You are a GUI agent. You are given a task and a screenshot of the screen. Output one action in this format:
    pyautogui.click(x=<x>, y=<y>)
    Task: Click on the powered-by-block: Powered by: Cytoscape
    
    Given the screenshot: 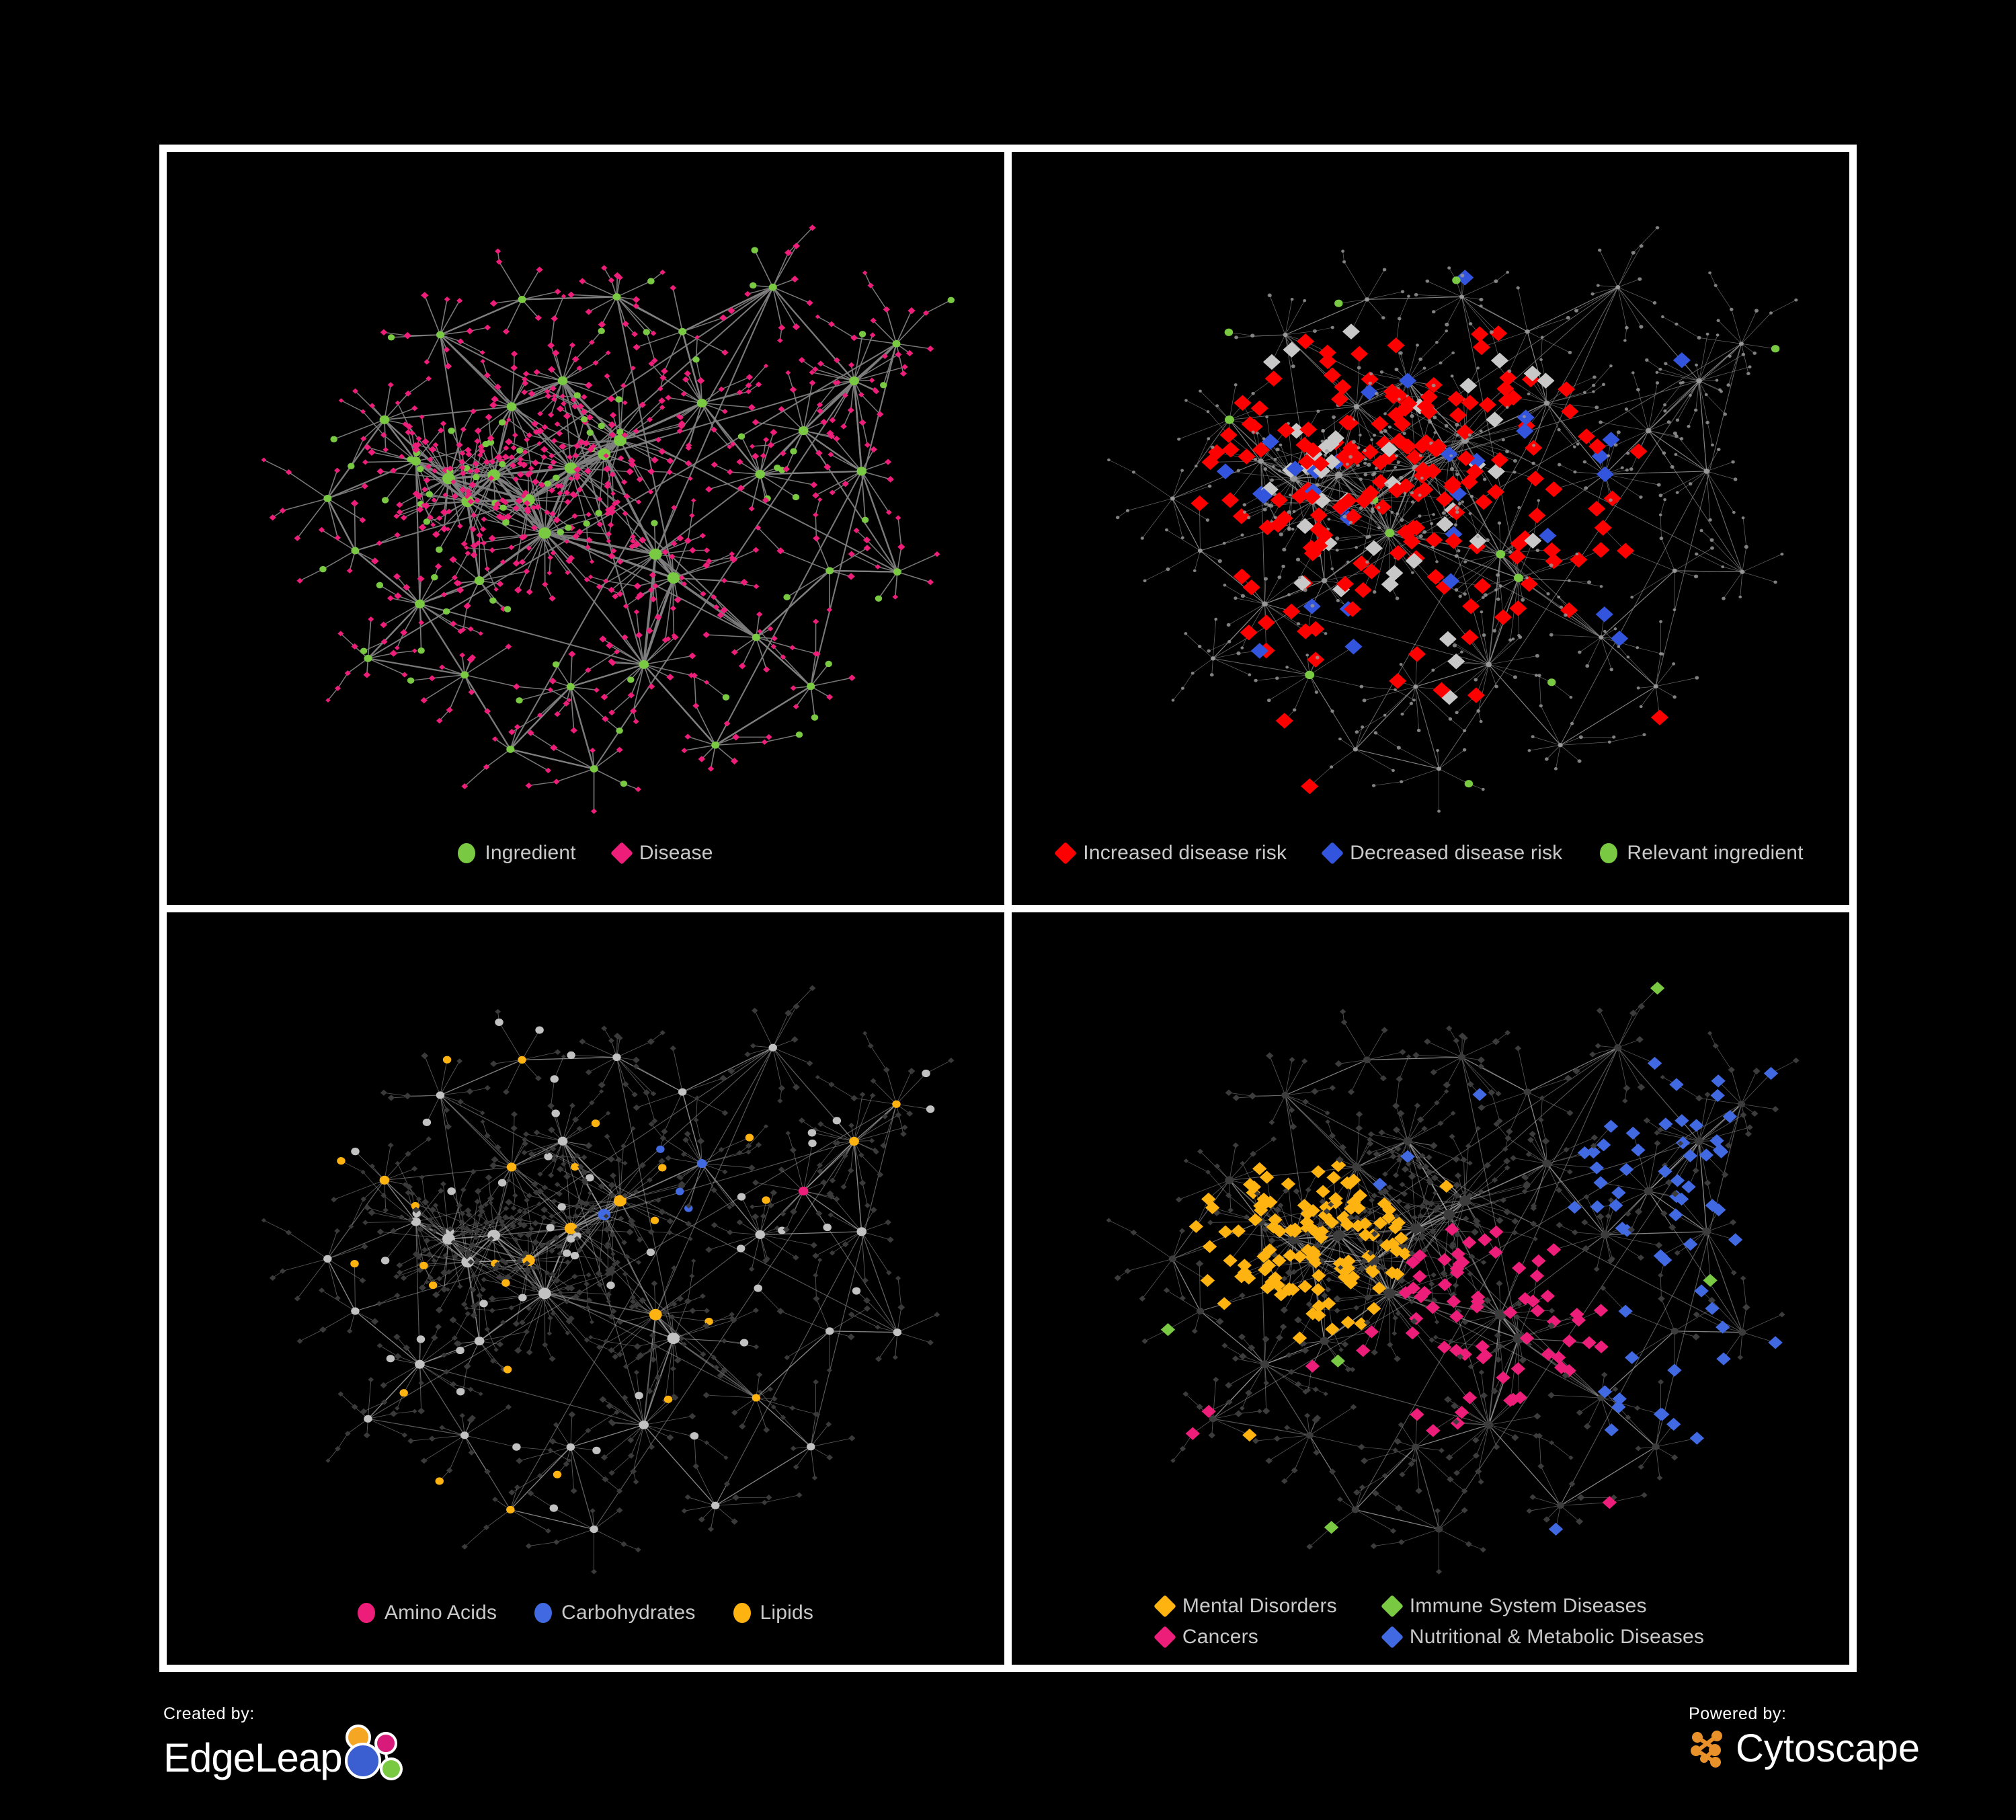 What is the action you would take?
    pyautogui.click(x=1804, y=1737)
    